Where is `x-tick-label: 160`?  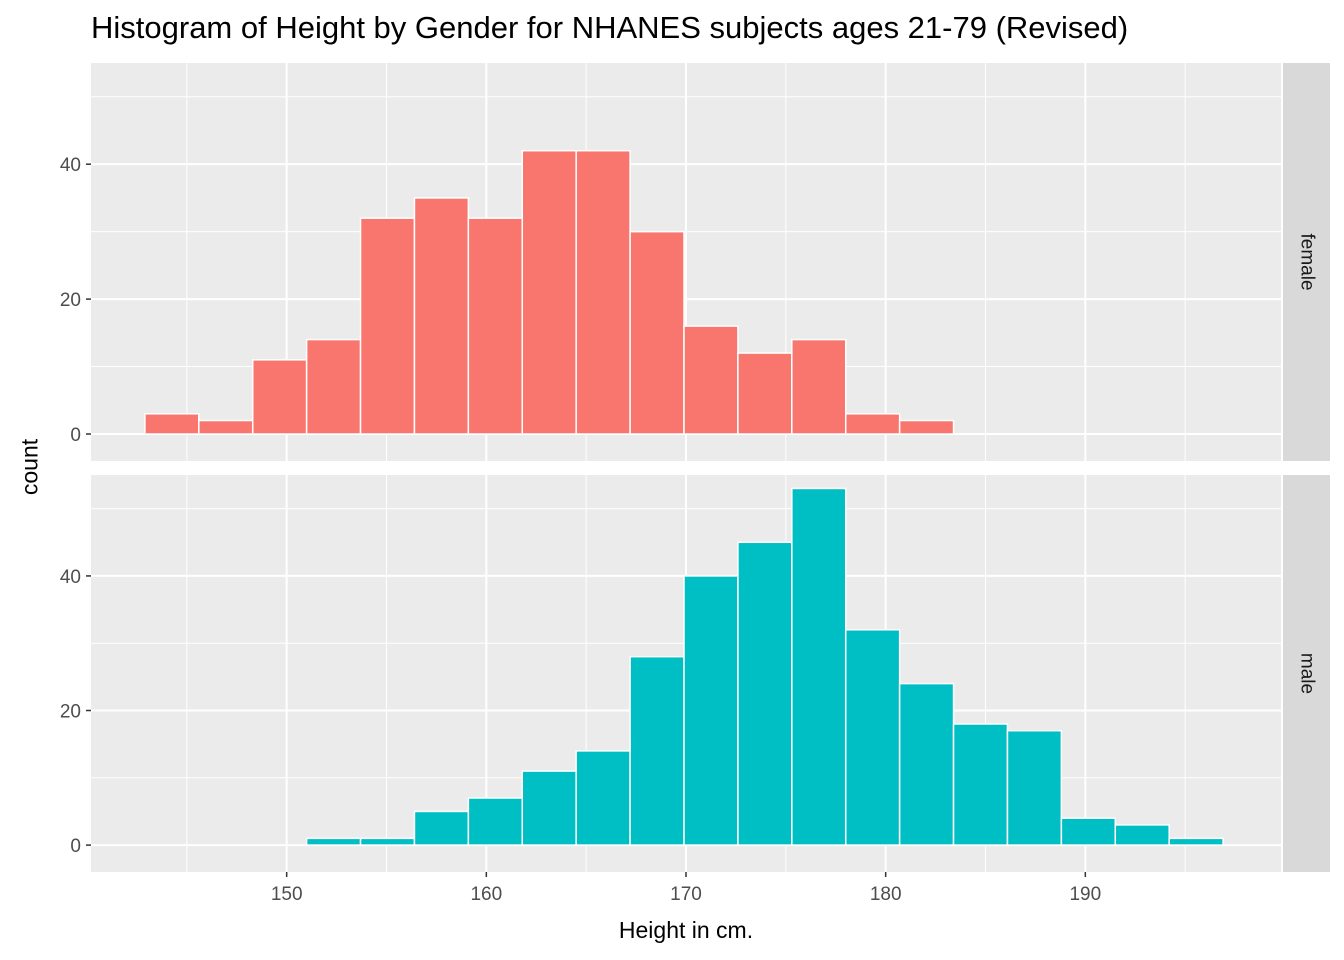
x-tick-label: 160 is located at coordinates (486, 894).